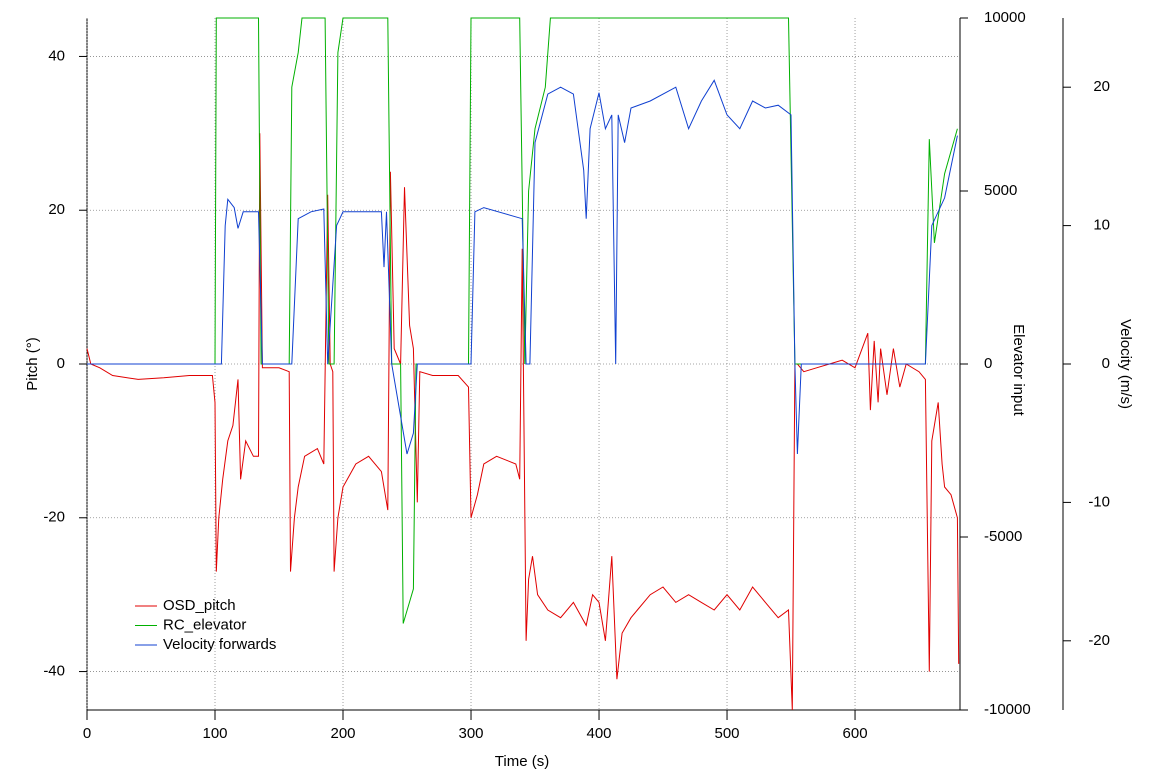  I want to click on x-tick-label: 500, so click(727, 733).